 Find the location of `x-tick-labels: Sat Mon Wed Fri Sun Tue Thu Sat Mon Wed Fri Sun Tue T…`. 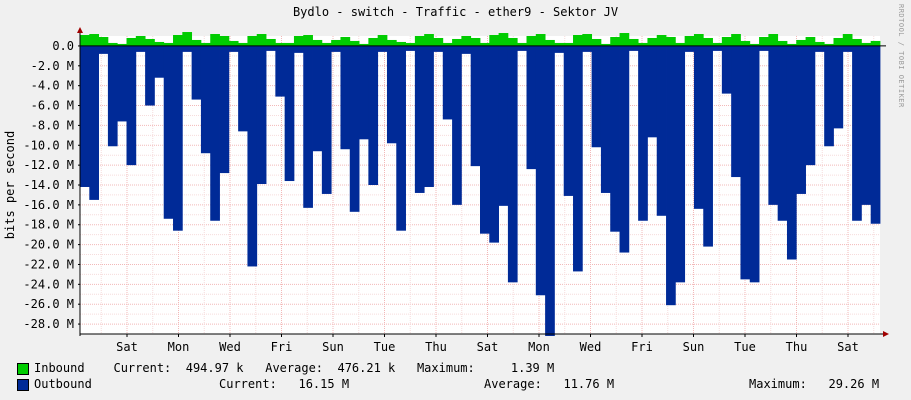

x-tick-labels: Sat Mon Wed Fri Sun Tue Thu Sat Mon Wed Fri Sun Tue T… is located at coordinates (487, 344).